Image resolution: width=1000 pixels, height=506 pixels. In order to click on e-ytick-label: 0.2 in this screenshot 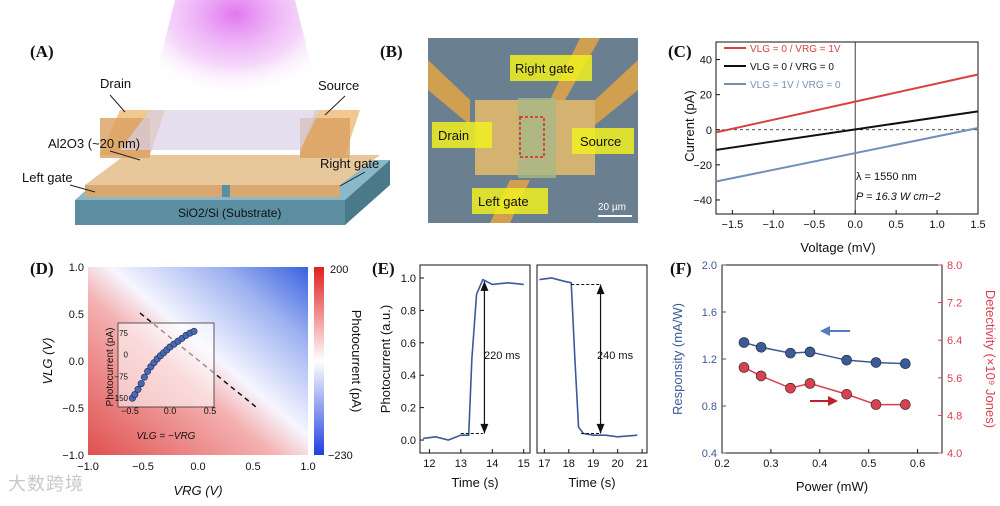, I will do `click(408, 409)`.